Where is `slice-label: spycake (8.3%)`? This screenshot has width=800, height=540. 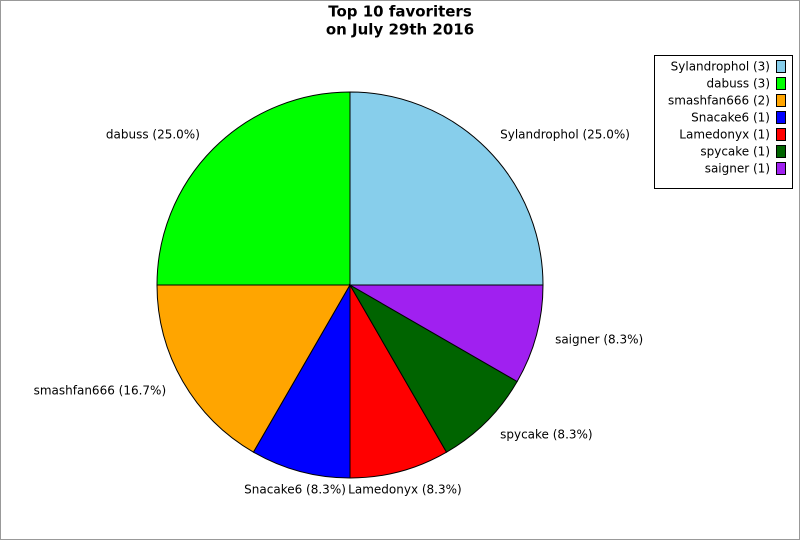
slice-label: spycake (8.3%) is located at coordinates (546, 435).